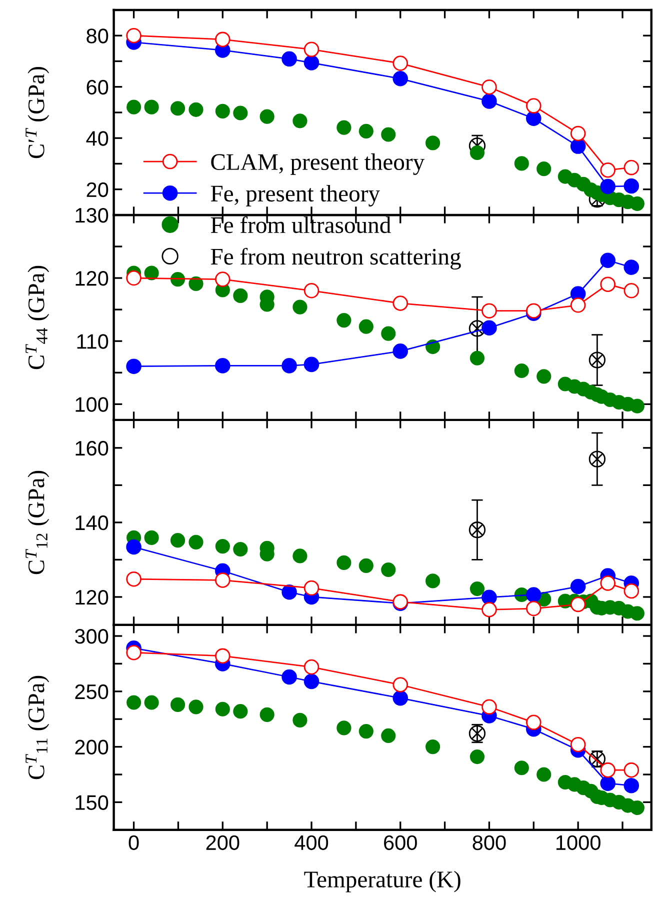 The image size is (654, 907). Describe the element at coordinates (38, 522) in the screenshot. I see `y-axis-title: C$^{T}$$_{12}$ (GPa)` at that location.